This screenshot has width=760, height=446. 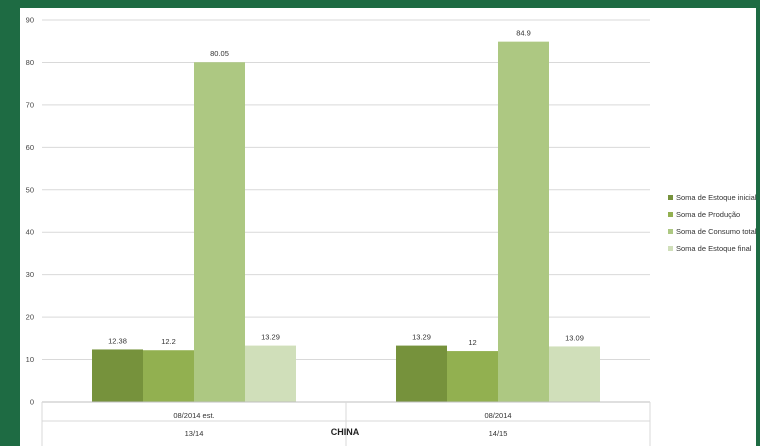 I want to click on data-label: 12, so click(x=472, y=342).